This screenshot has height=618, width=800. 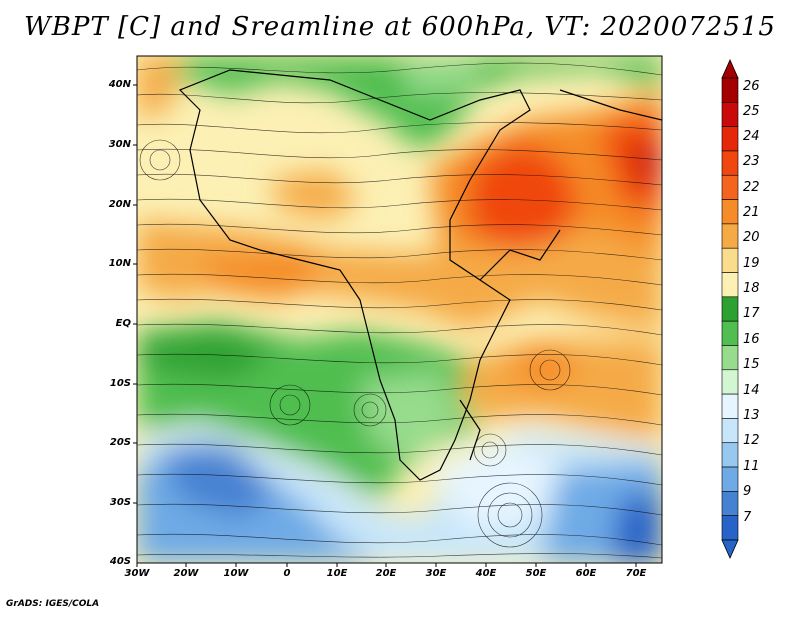 I want to click on lon-label-30e: 30E, so click(x=436, y=573).